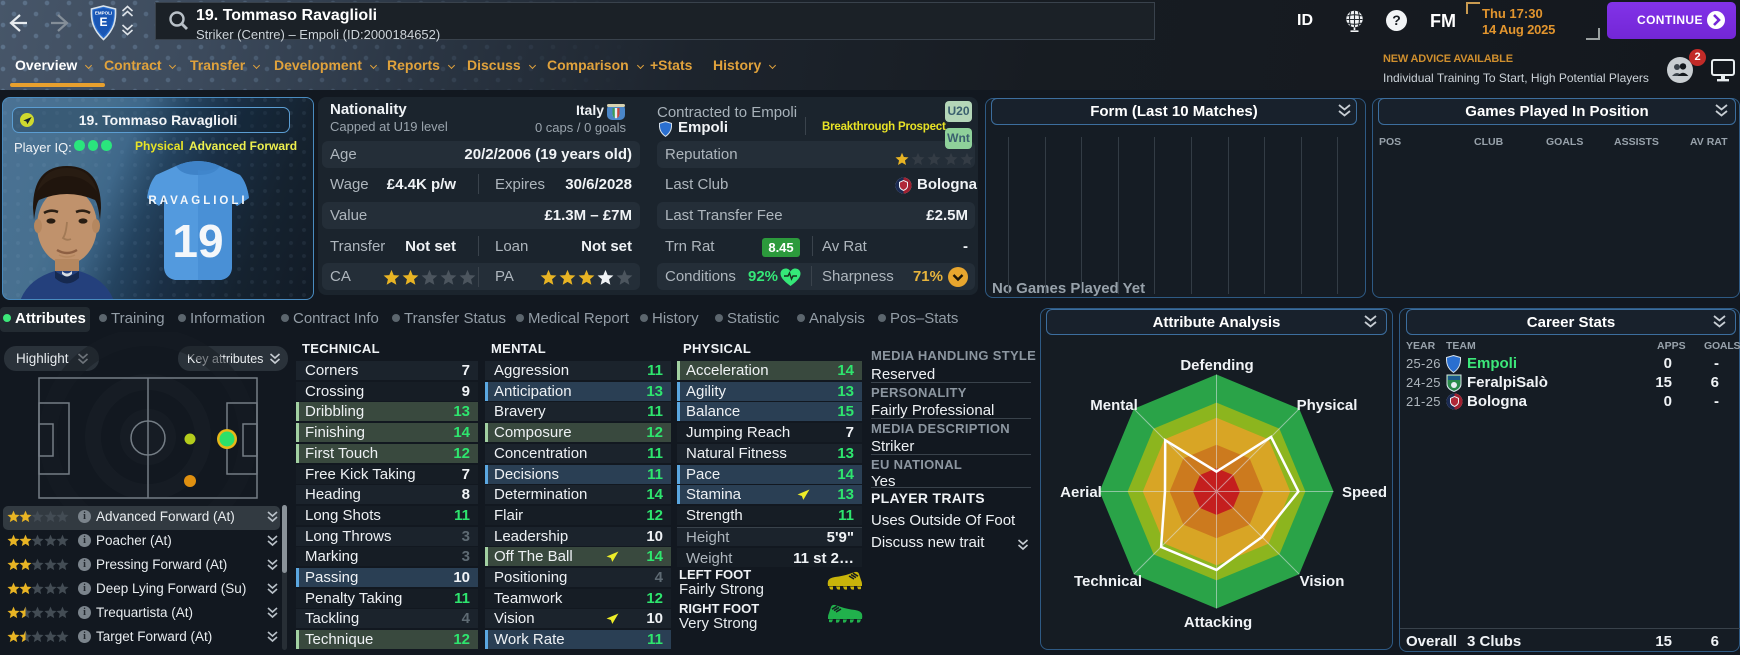 The width and height of the screenshot is (1740, 655). I want to click on svg-text: 19, so click(197, 241).